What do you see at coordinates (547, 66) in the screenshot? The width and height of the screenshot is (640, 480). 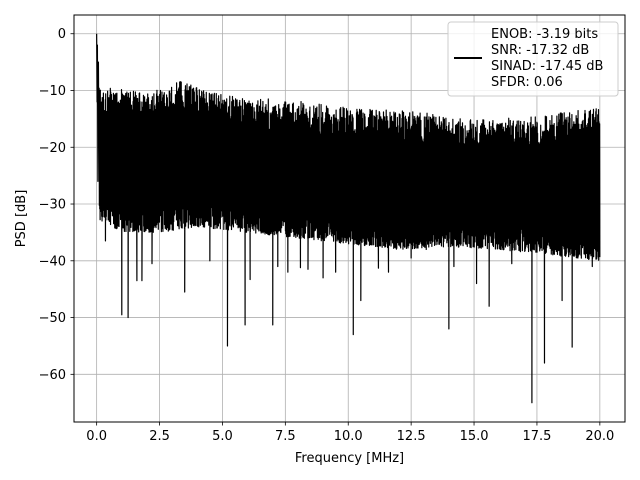 I see `legend-line-sinad: SINAD: -17.45 dB` at bounding box center [547, 66].